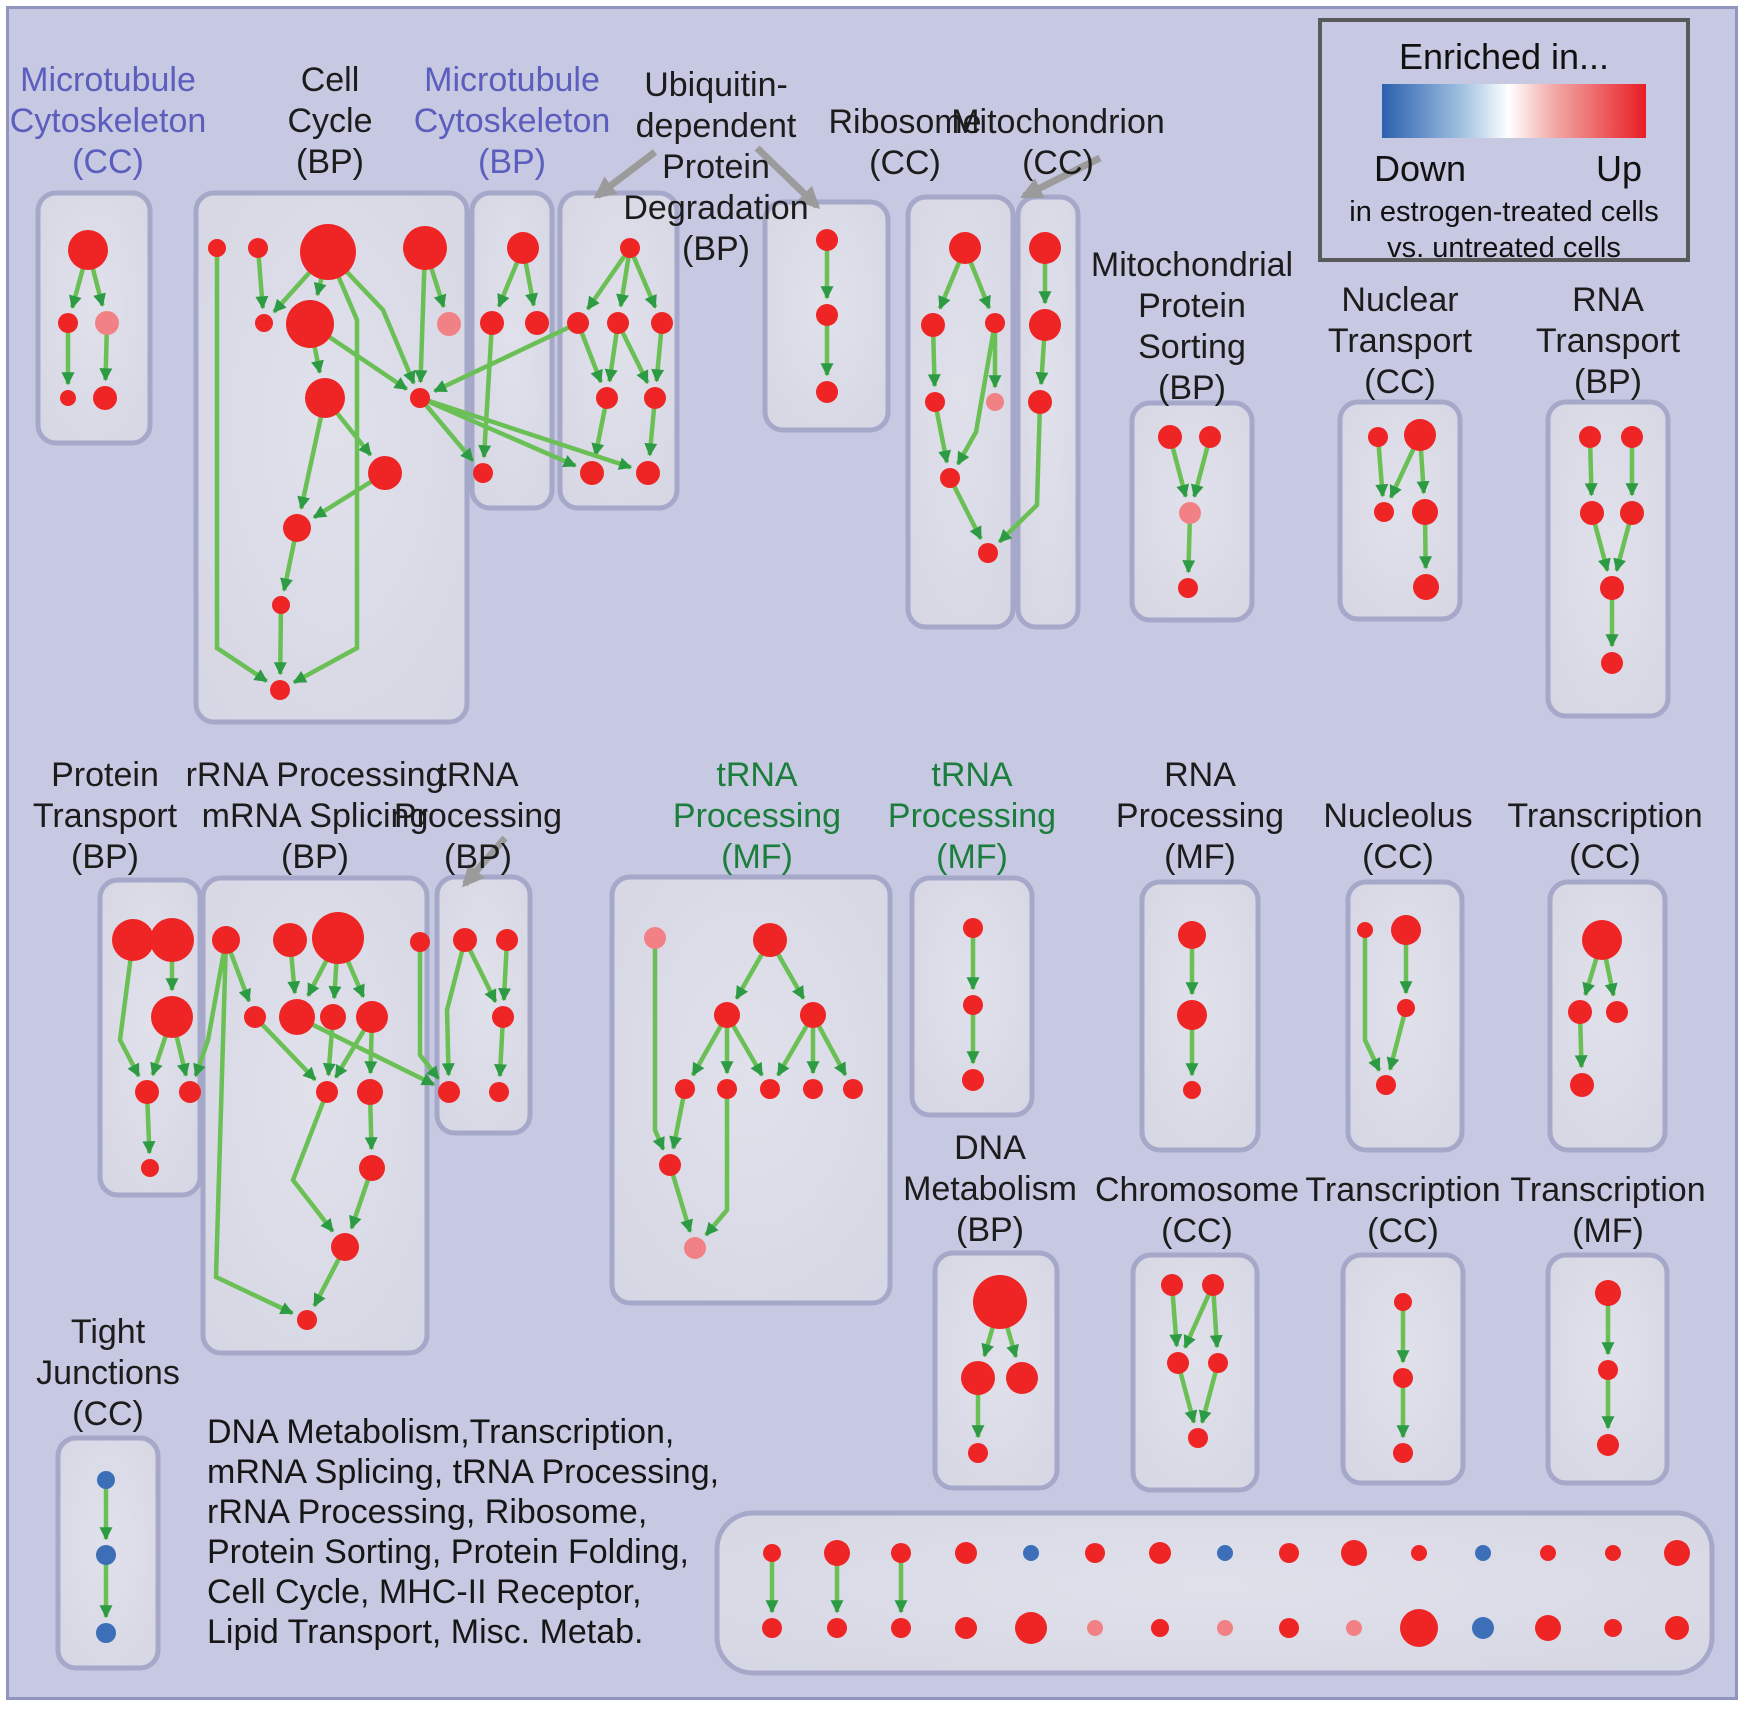 Image resolution: width=1750 pixels, height=1715 pixels. What do you see at coordinates (757, 816) in the screenshot?
I see `cluster-label-trna-processing-mf-large: tRNA Processing (MF)` at bounding box center [757, 816].